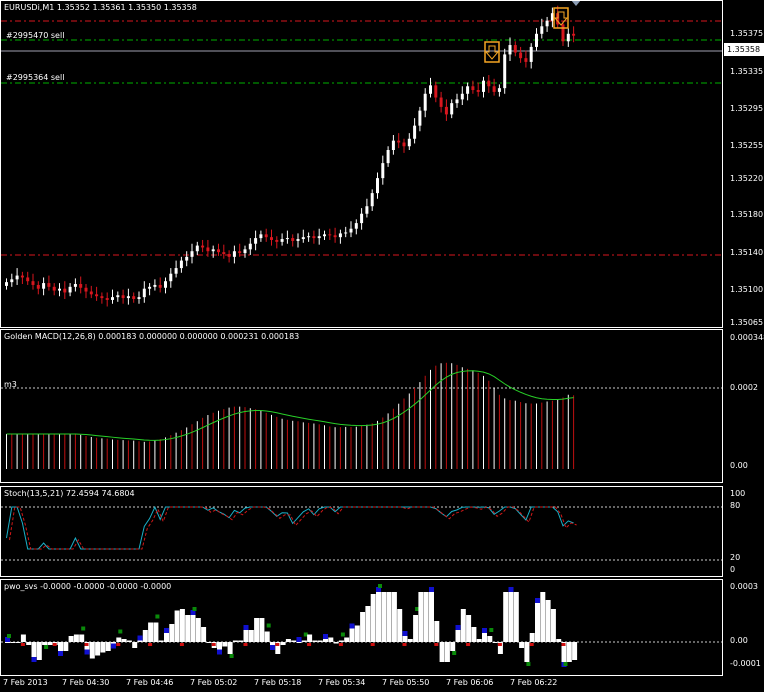 This screenshot has height=692, width=764. What do you see at coordinates (10, 384) in the screenshot?
I see `macd-level-label: m3` at bounding box center [10, 384].